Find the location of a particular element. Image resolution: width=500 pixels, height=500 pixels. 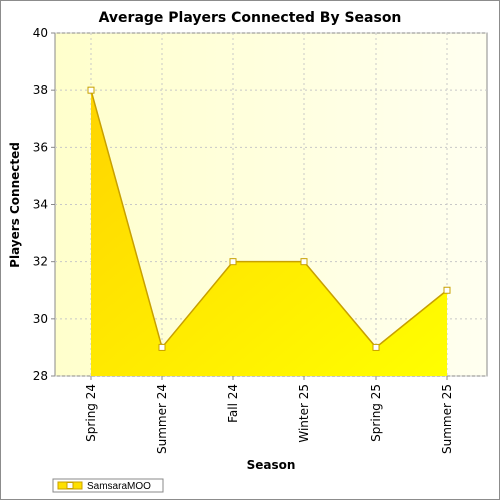

x-tick-label-2: Fall 24 is located at coordinates (233, 403).